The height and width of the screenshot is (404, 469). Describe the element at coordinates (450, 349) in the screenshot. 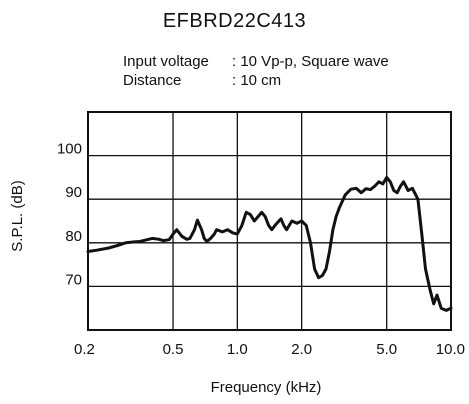

I see `x-tick-label: 10.0` at that location.